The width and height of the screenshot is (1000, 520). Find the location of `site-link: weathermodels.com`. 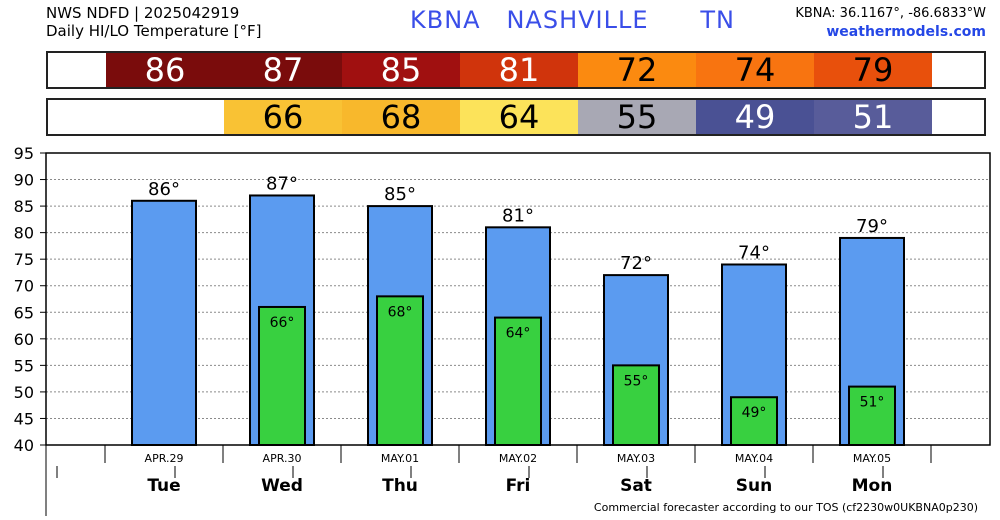

site-link: weathermodels.com is located at coordinates (906, 32).